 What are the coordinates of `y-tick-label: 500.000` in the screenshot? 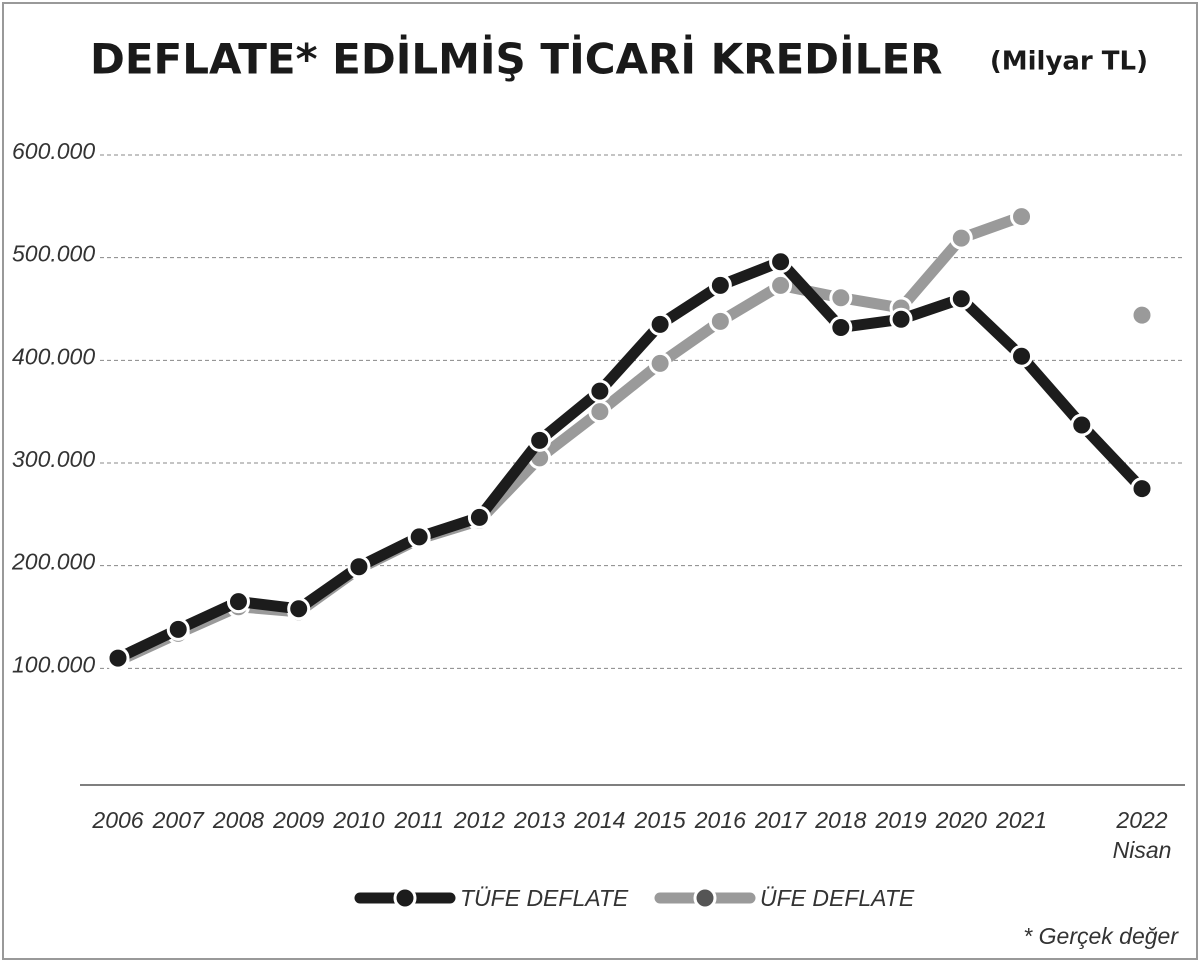 It's located at (53, 254).